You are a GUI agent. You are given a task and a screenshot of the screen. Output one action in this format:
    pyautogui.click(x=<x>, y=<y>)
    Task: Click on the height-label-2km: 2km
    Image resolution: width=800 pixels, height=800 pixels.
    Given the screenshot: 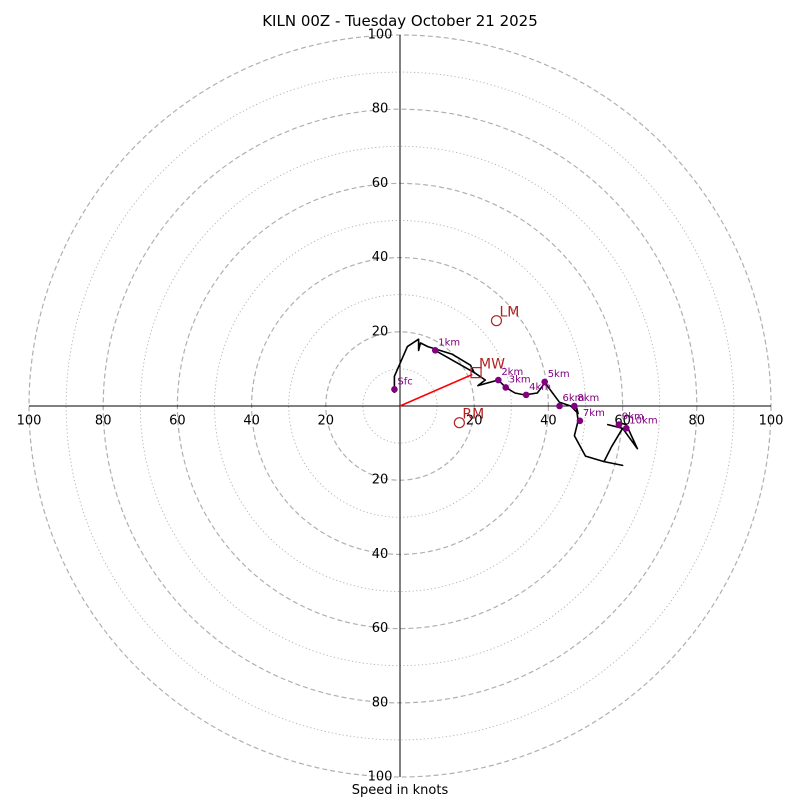 What is the action you would take?
    pyautogui.click(x=512, y=372)
    